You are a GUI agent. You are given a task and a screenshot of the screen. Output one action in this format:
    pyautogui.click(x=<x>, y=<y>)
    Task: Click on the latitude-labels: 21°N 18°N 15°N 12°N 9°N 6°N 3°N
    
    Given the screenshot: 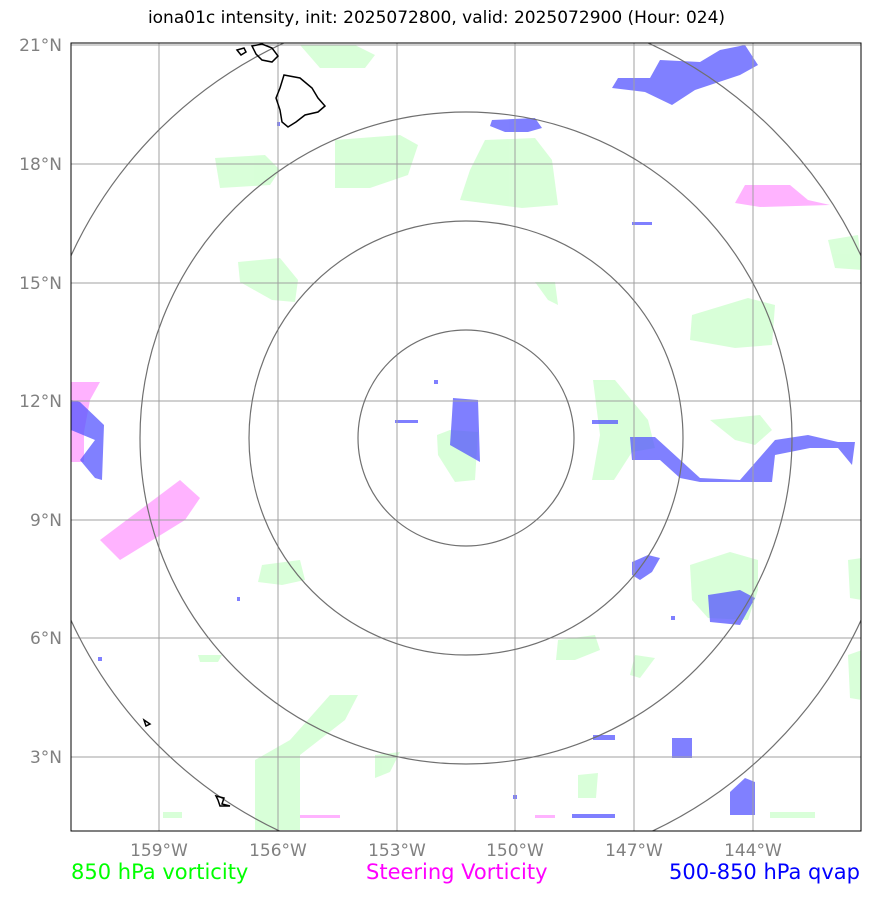 What is the action you would take?
    pyautogui.click(x=40, y=402)
    